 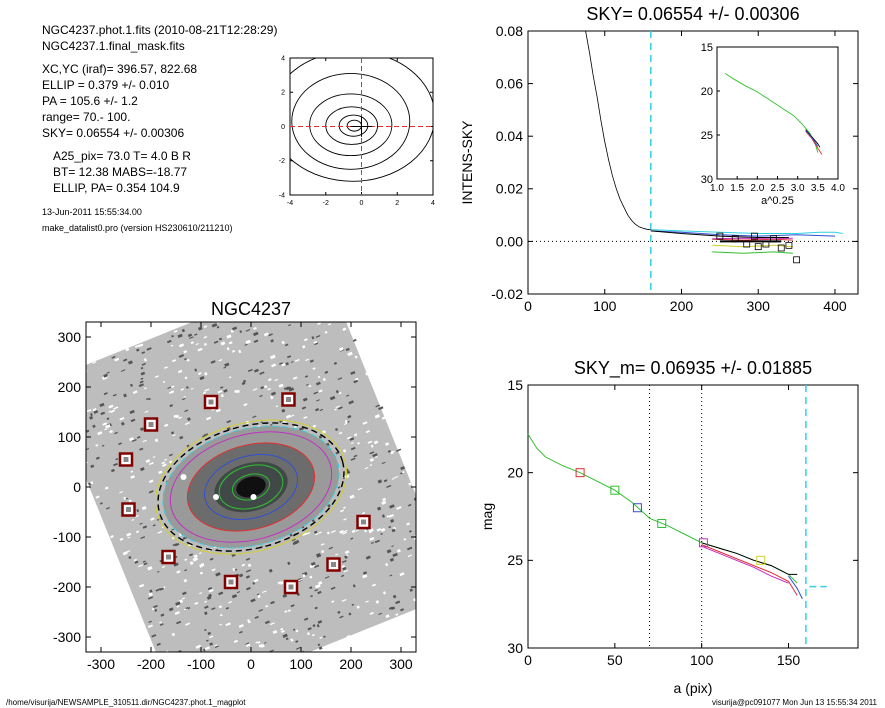 I want to click on sky-ytick-label: 0.00, so click(x=509, y=241).